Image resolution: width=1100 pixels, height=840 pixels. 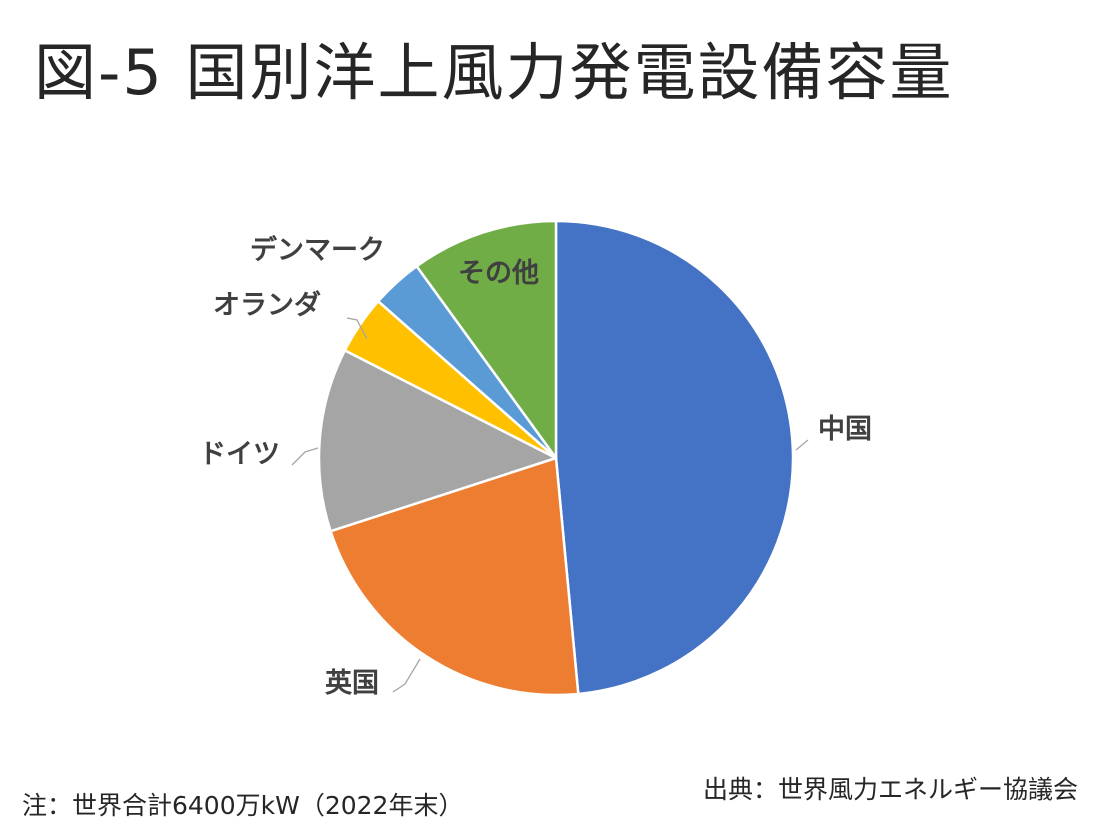 I want to click on source-note: 出典：世界風力エネルギー協議会, so click(x=890, y=789).